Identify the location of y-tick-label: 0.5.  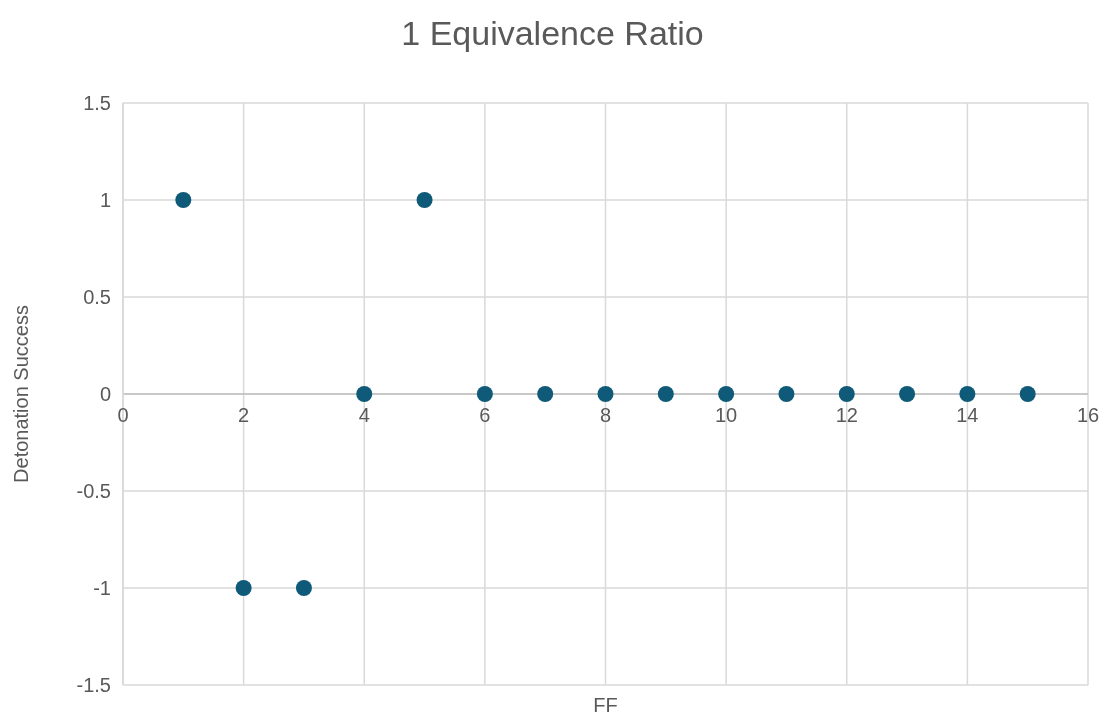
(97, 297).